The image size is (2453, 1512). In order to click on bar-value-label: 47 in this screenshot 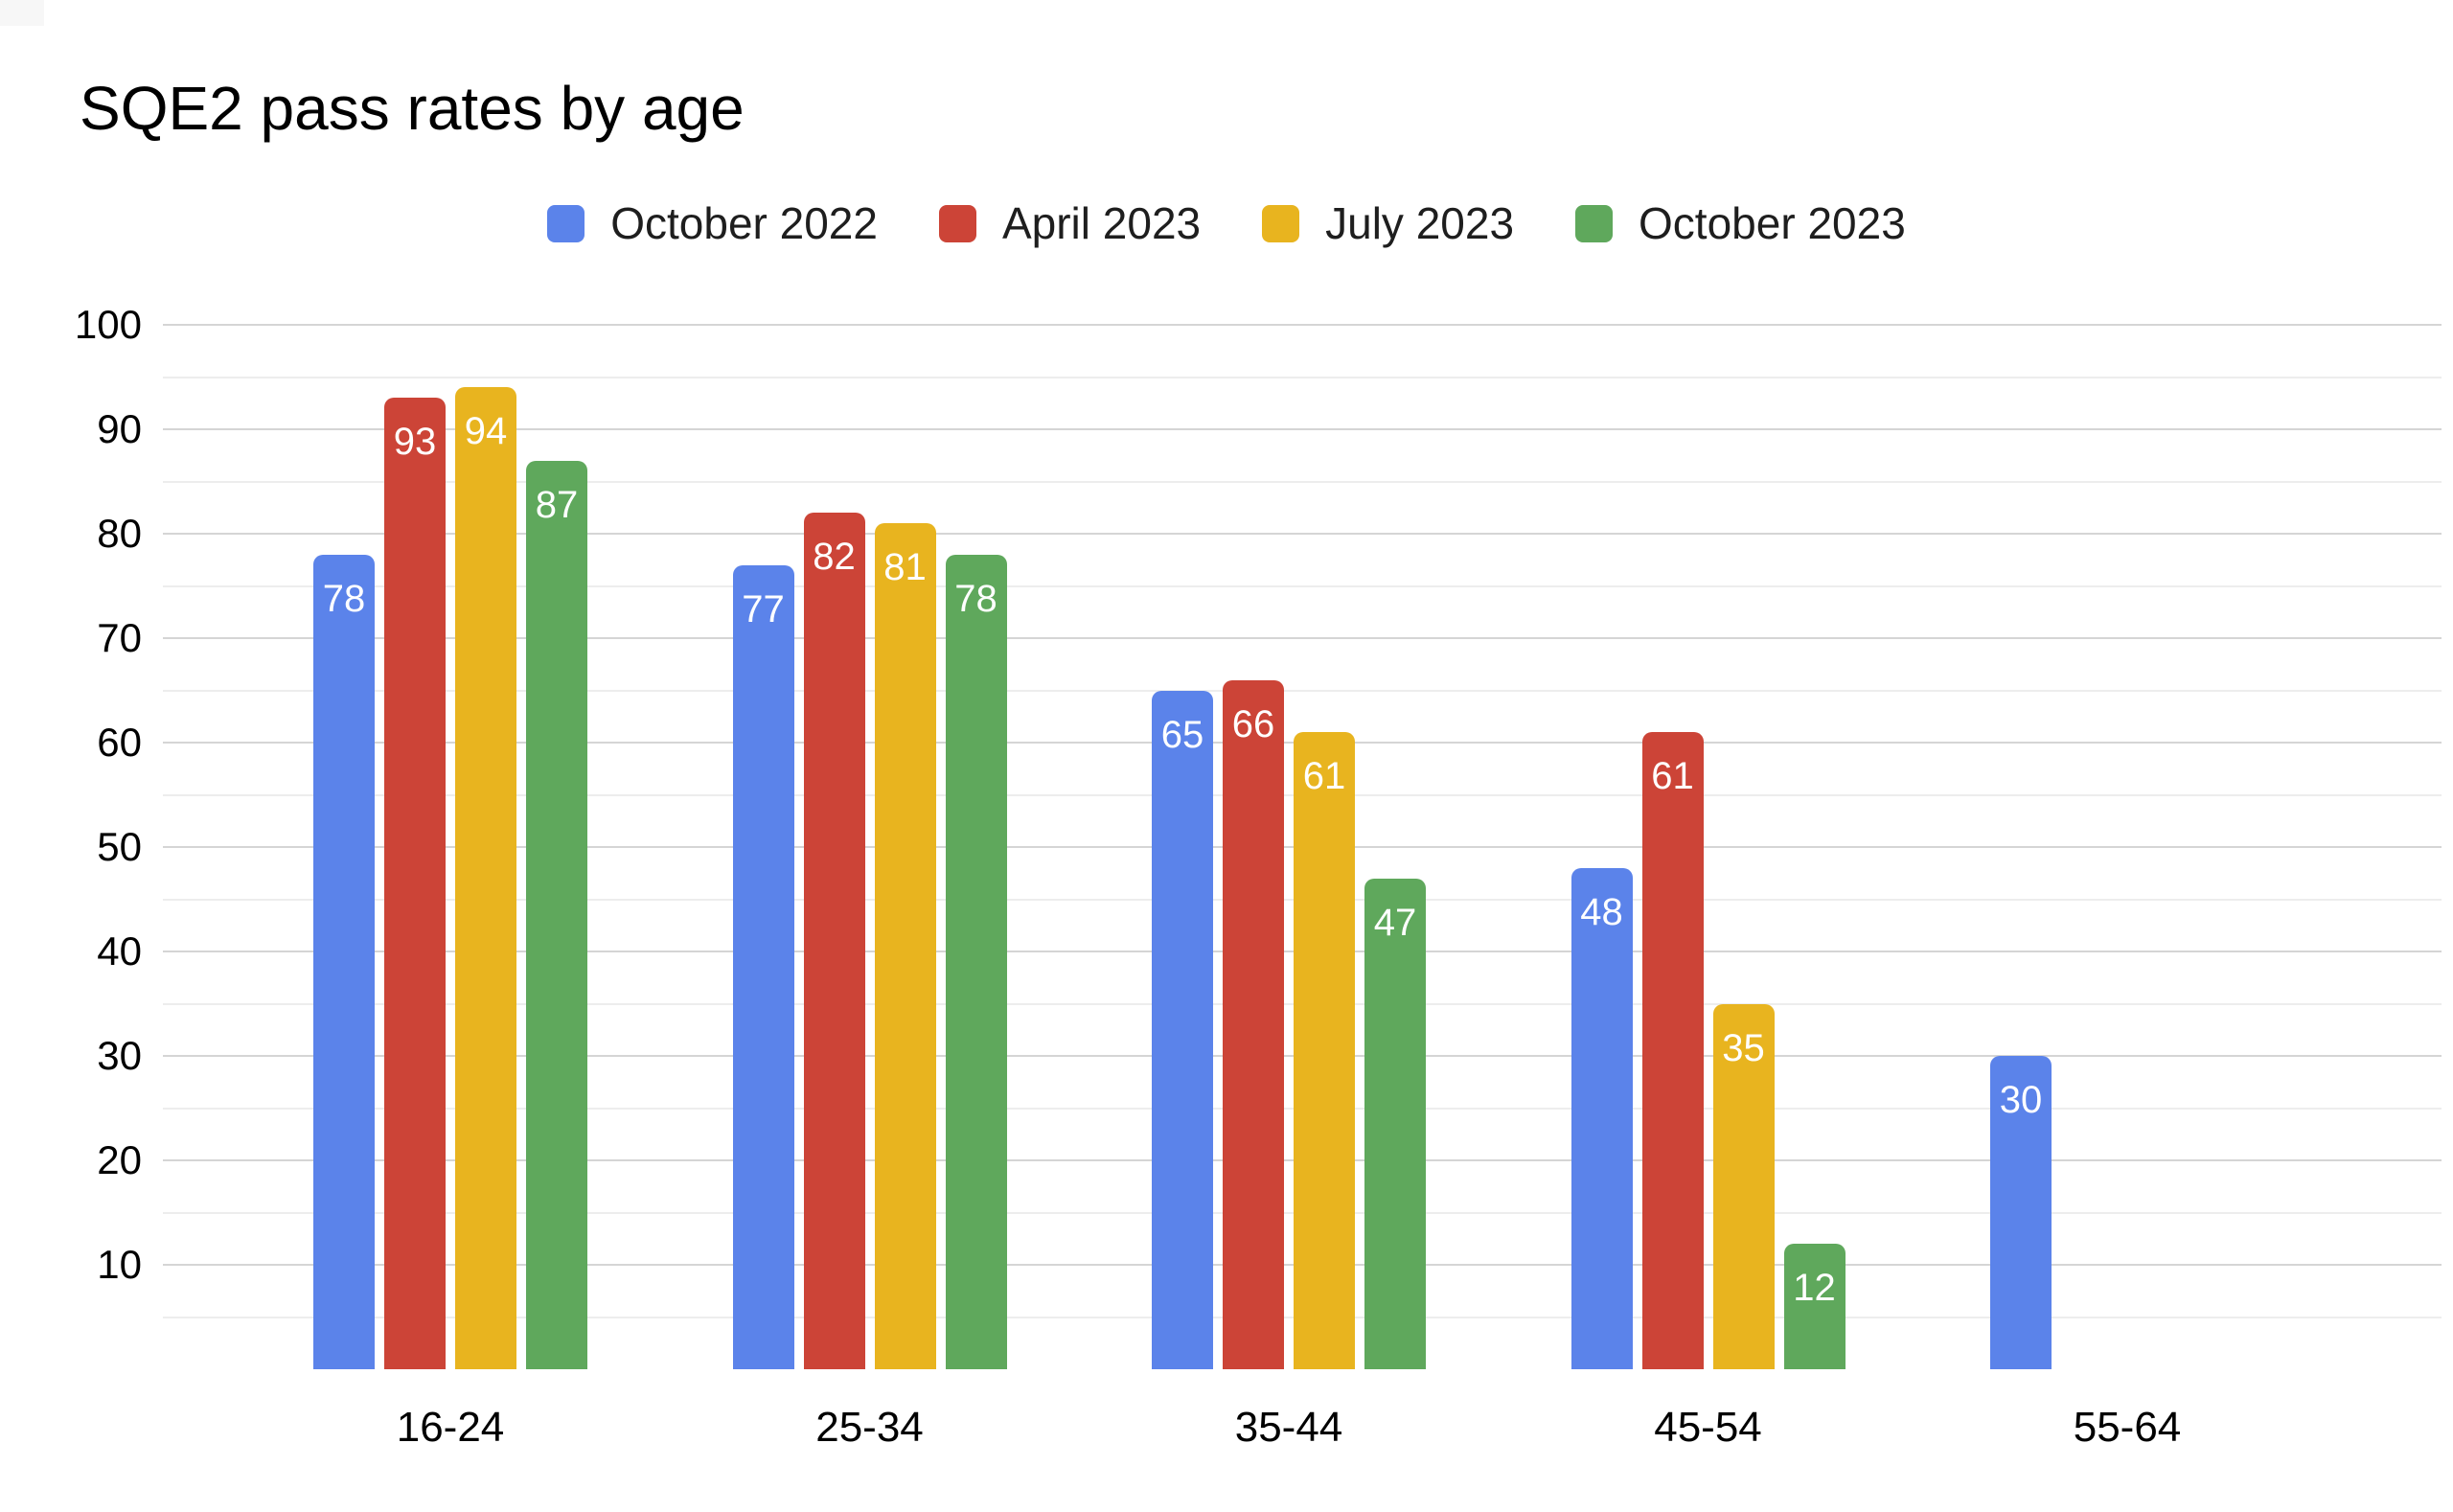, I will do `click(1395, 922)`.